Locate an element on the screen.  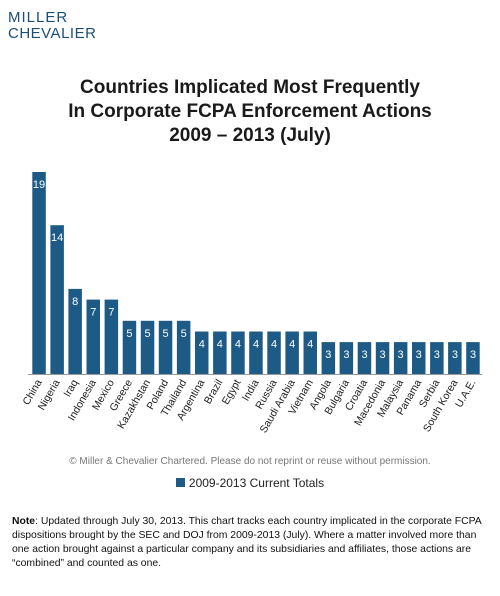
bar-south-korea is located at coordinates (455, 358).